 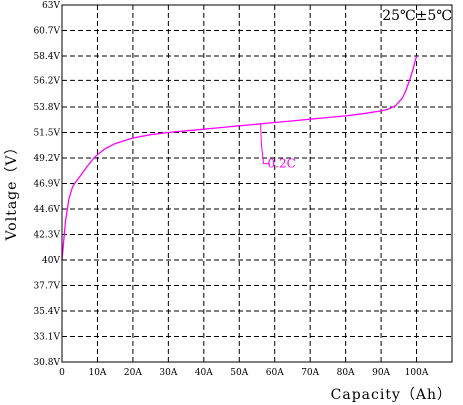 I want to click on y-tick-label: 40V, so click(x=51, y=261).